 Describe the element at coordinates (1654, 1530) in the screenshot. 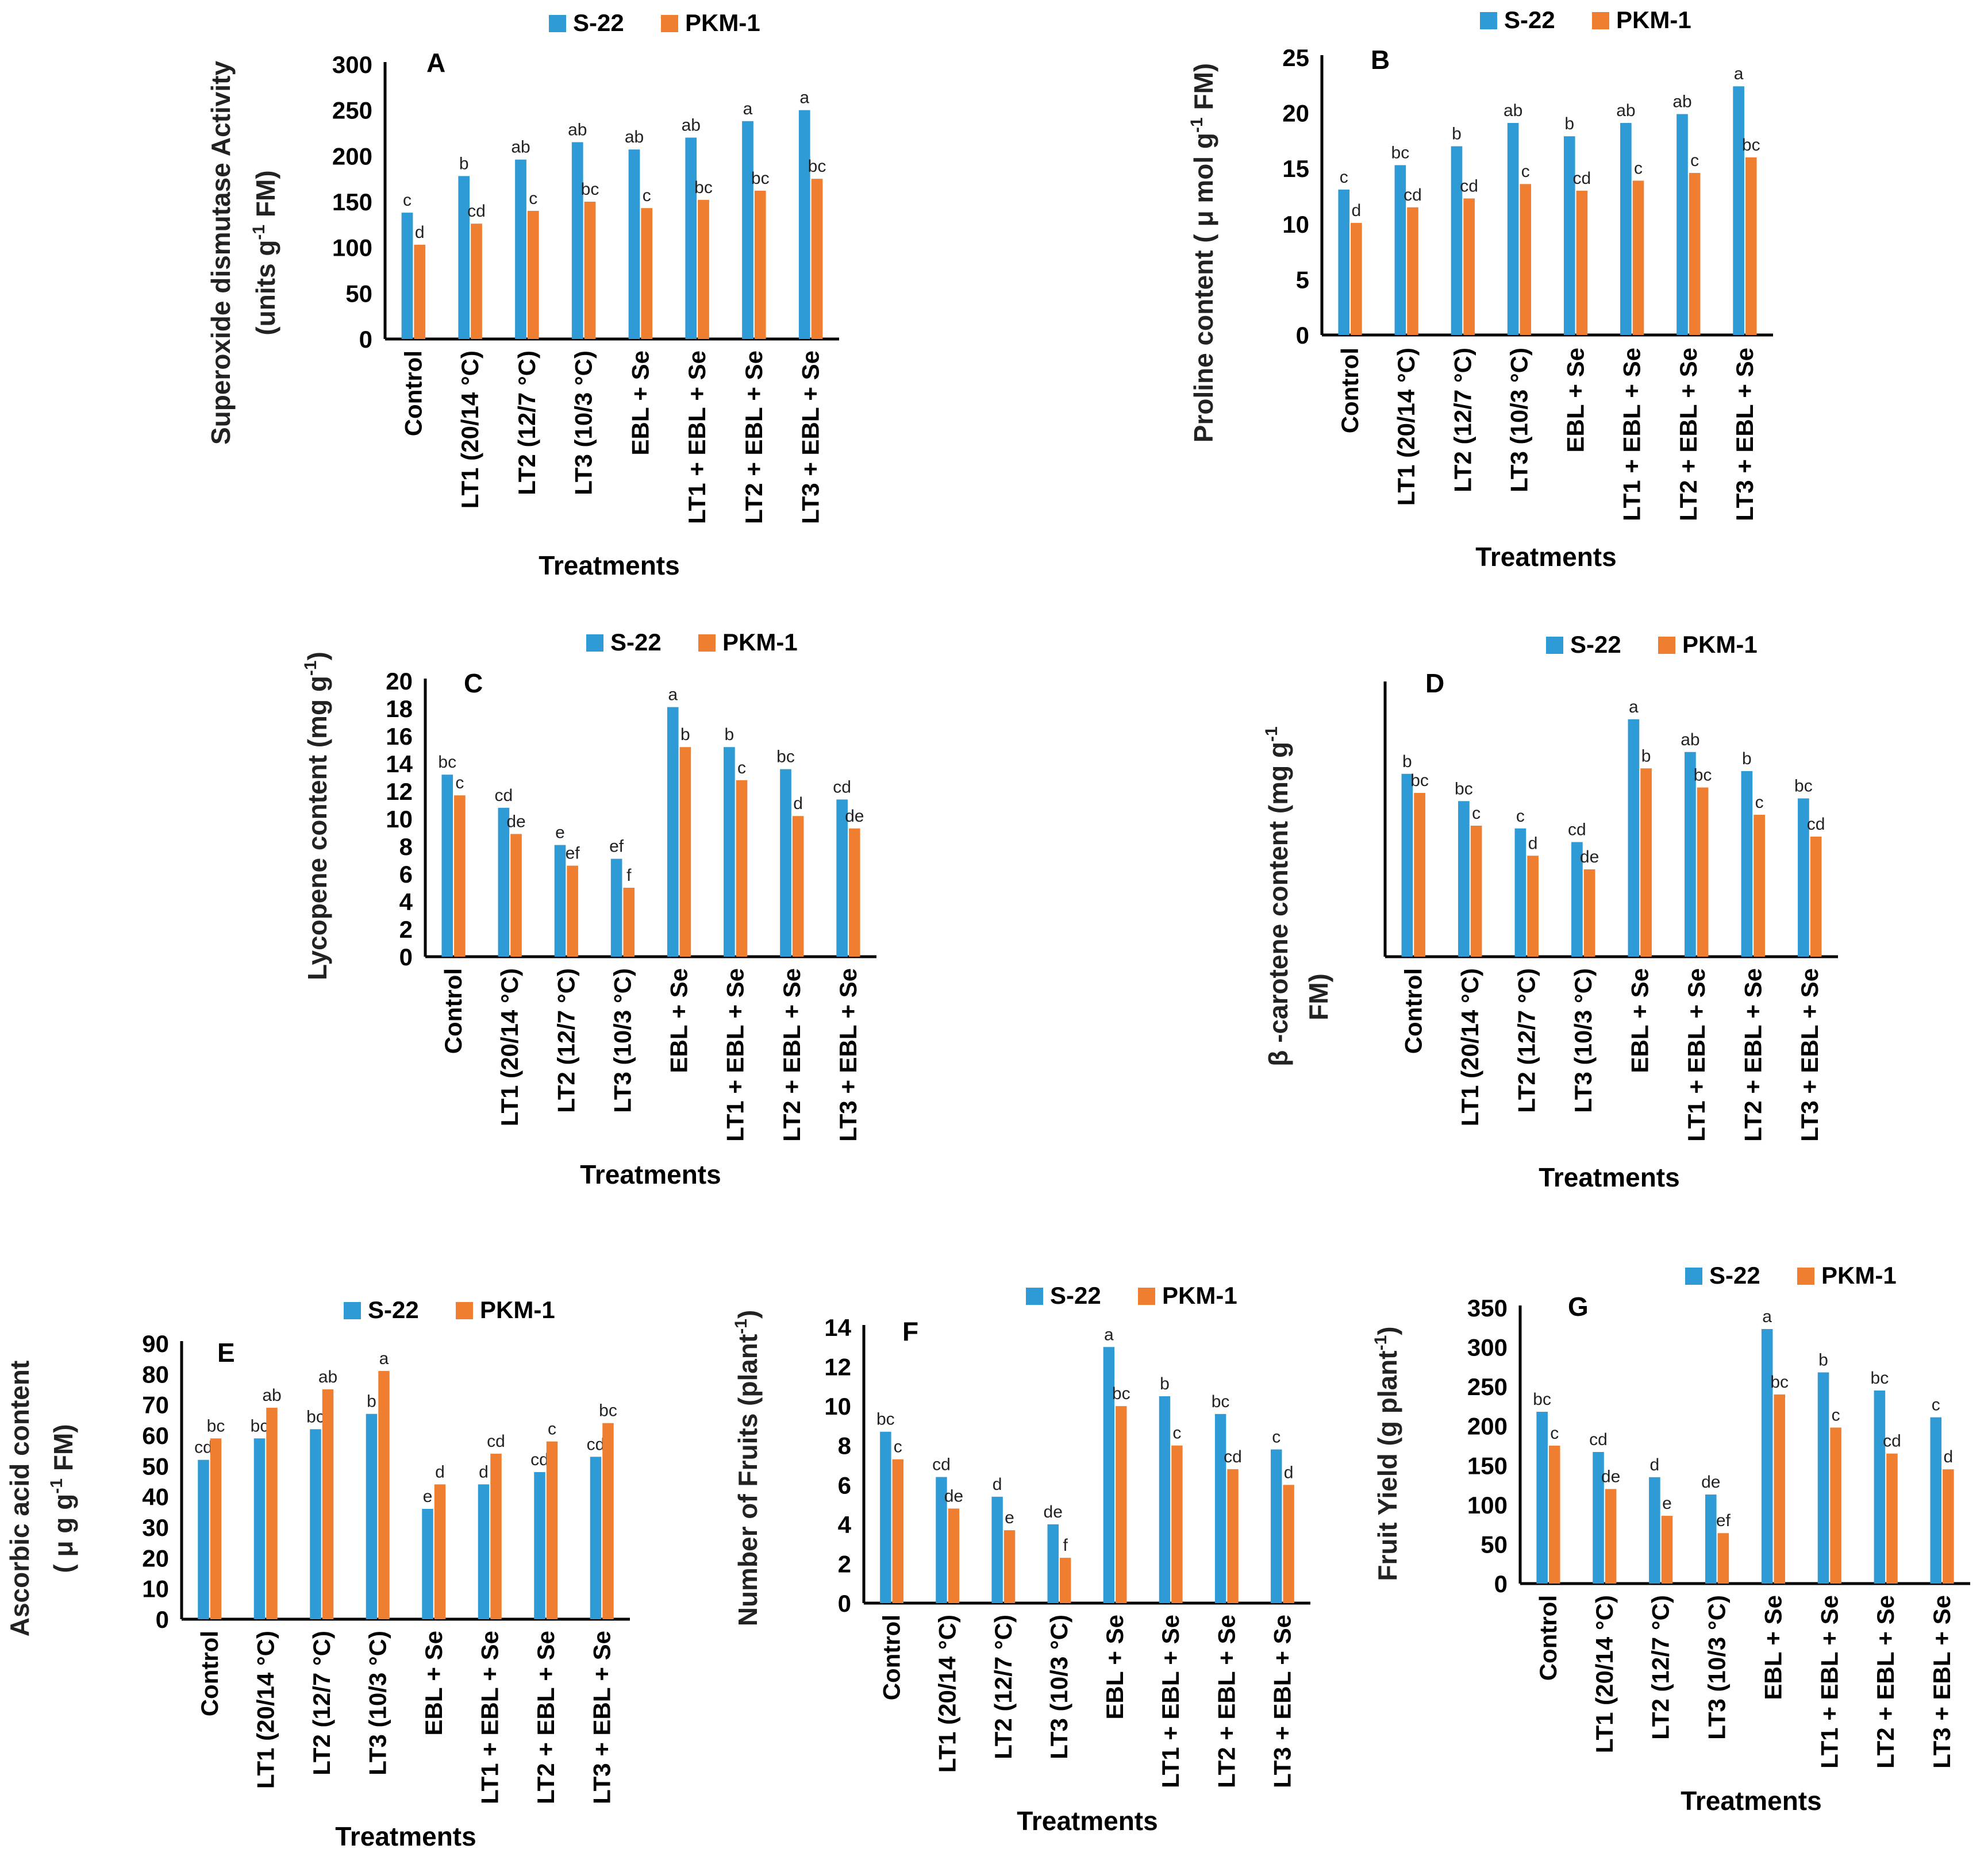

I see `bar-s-22-lt2-12-7-c` at that location.